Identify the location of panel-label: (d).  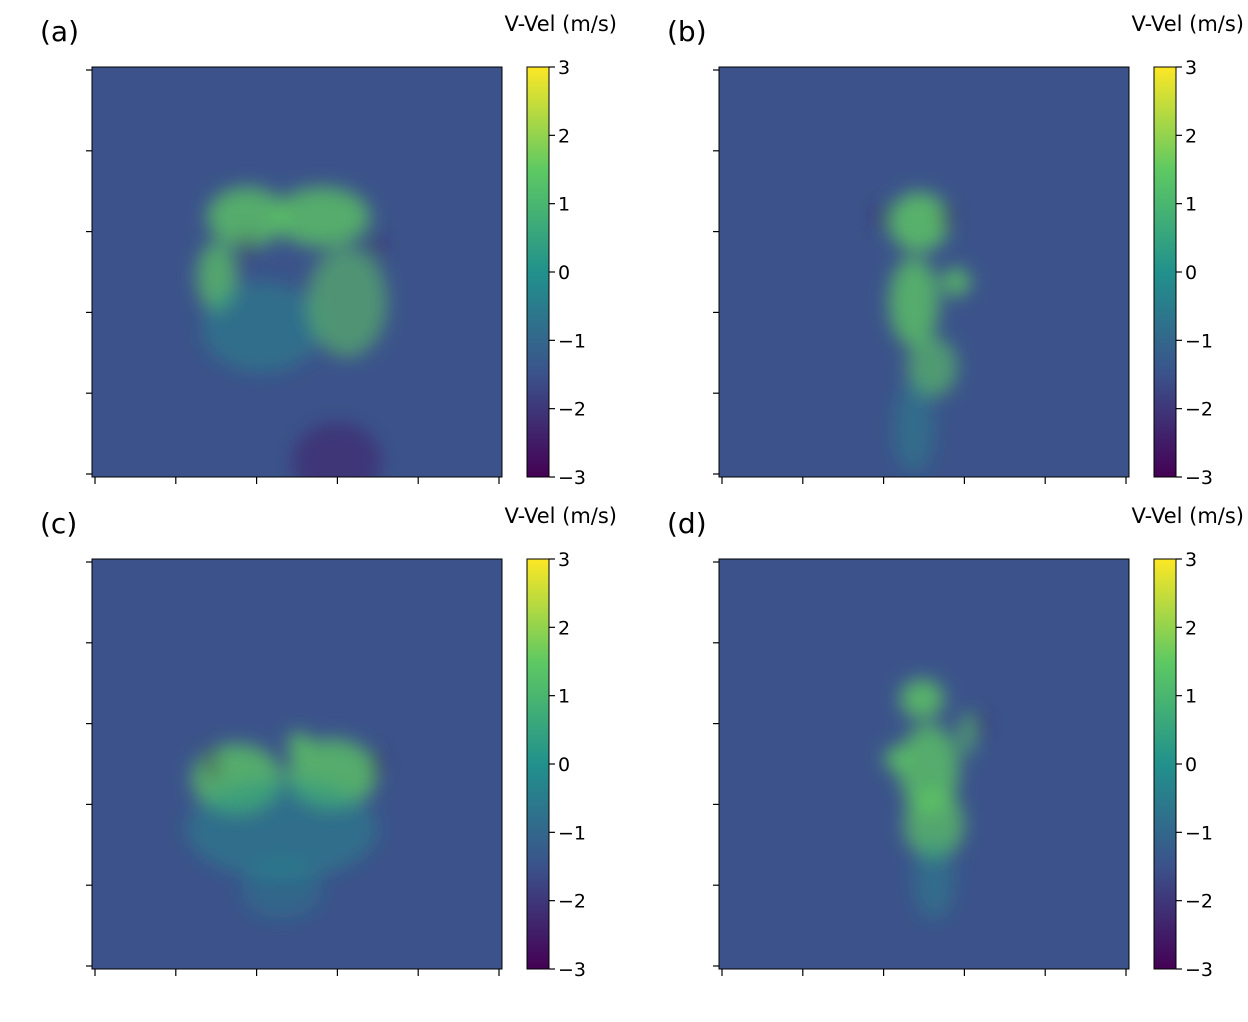
(687, 523).